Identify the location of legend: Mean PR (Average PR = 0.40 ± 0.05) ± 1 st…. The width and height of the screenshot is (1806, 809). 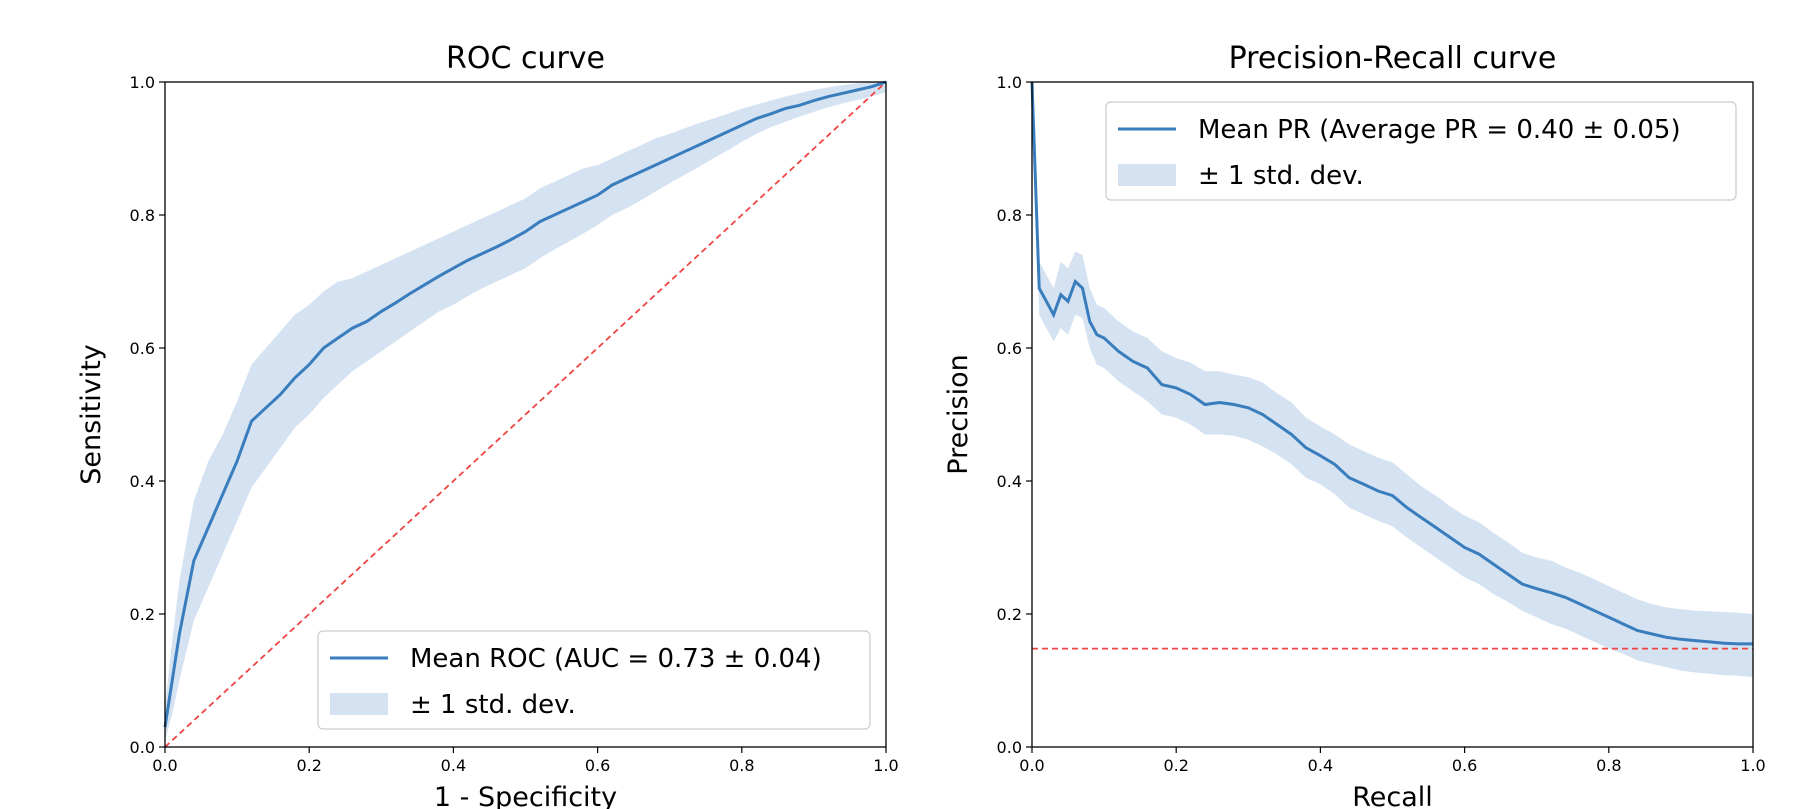
(1421, 151).